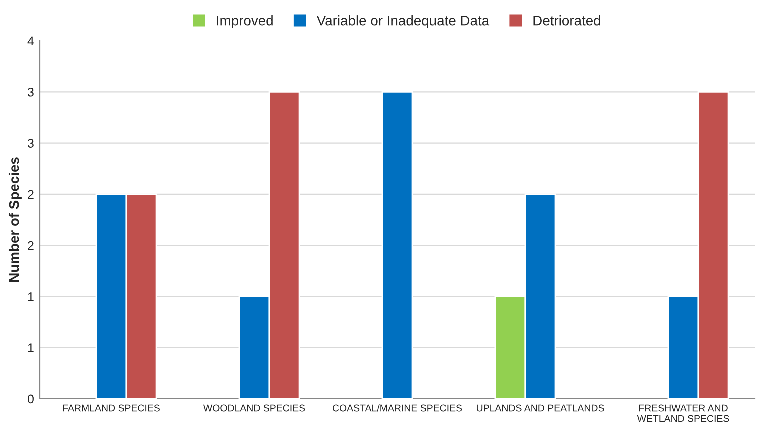 The image size is (764, 446). I want to click on bar, so click(398, 245).